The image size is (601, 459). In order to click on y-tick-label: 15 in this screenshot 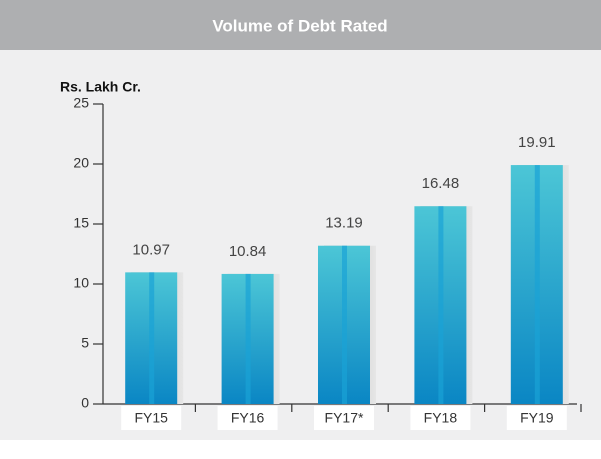, I will do `click(81, 223)`.